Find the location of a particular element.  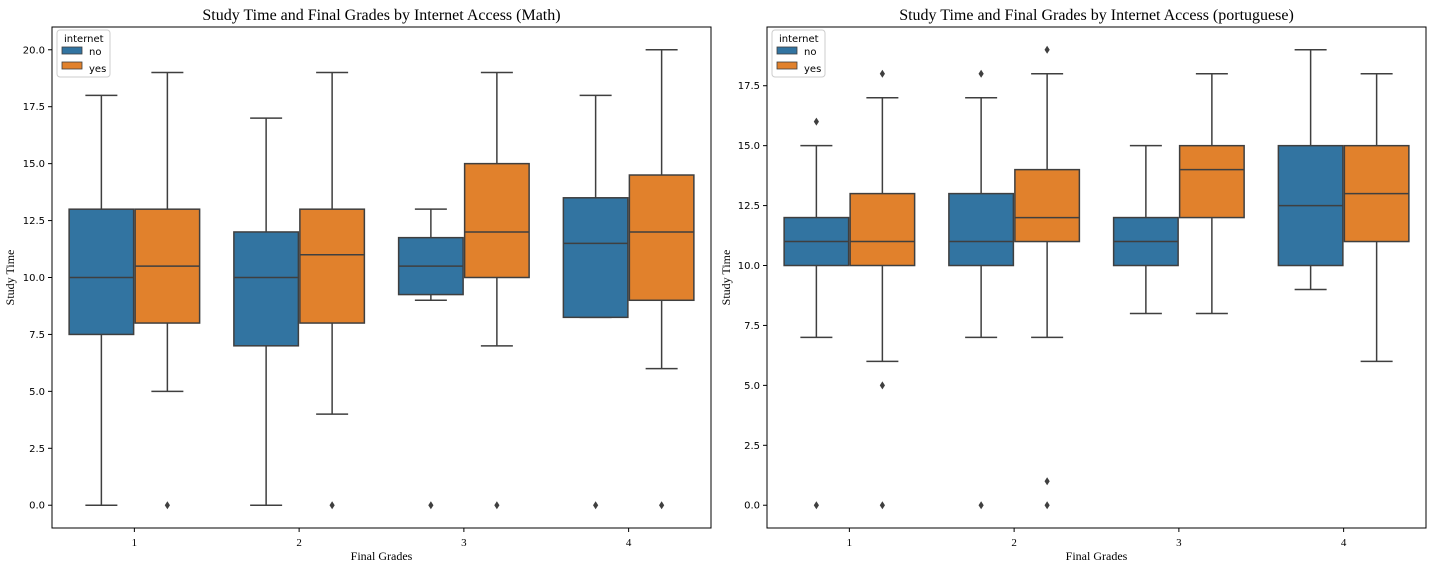

y-tick-label: 20.0 is located at coordinates (34, 50).